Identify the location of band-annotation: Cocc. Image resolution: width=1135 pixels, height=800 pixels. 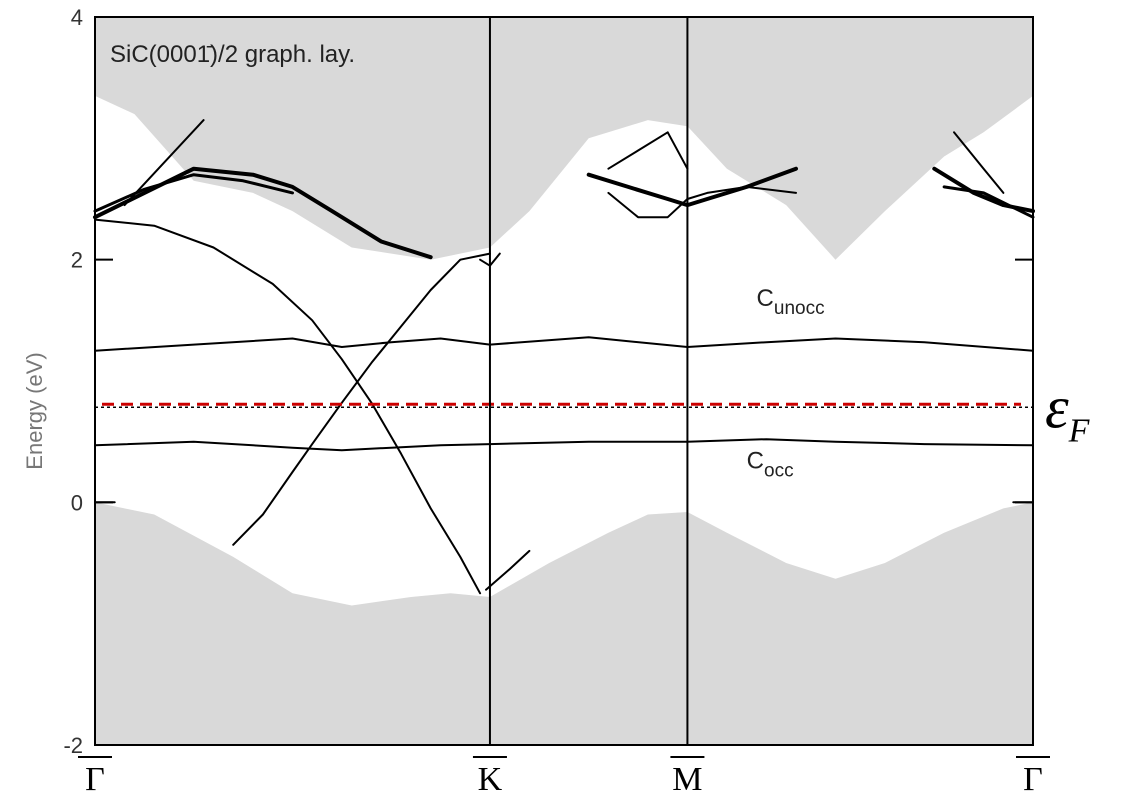
(770, 464).